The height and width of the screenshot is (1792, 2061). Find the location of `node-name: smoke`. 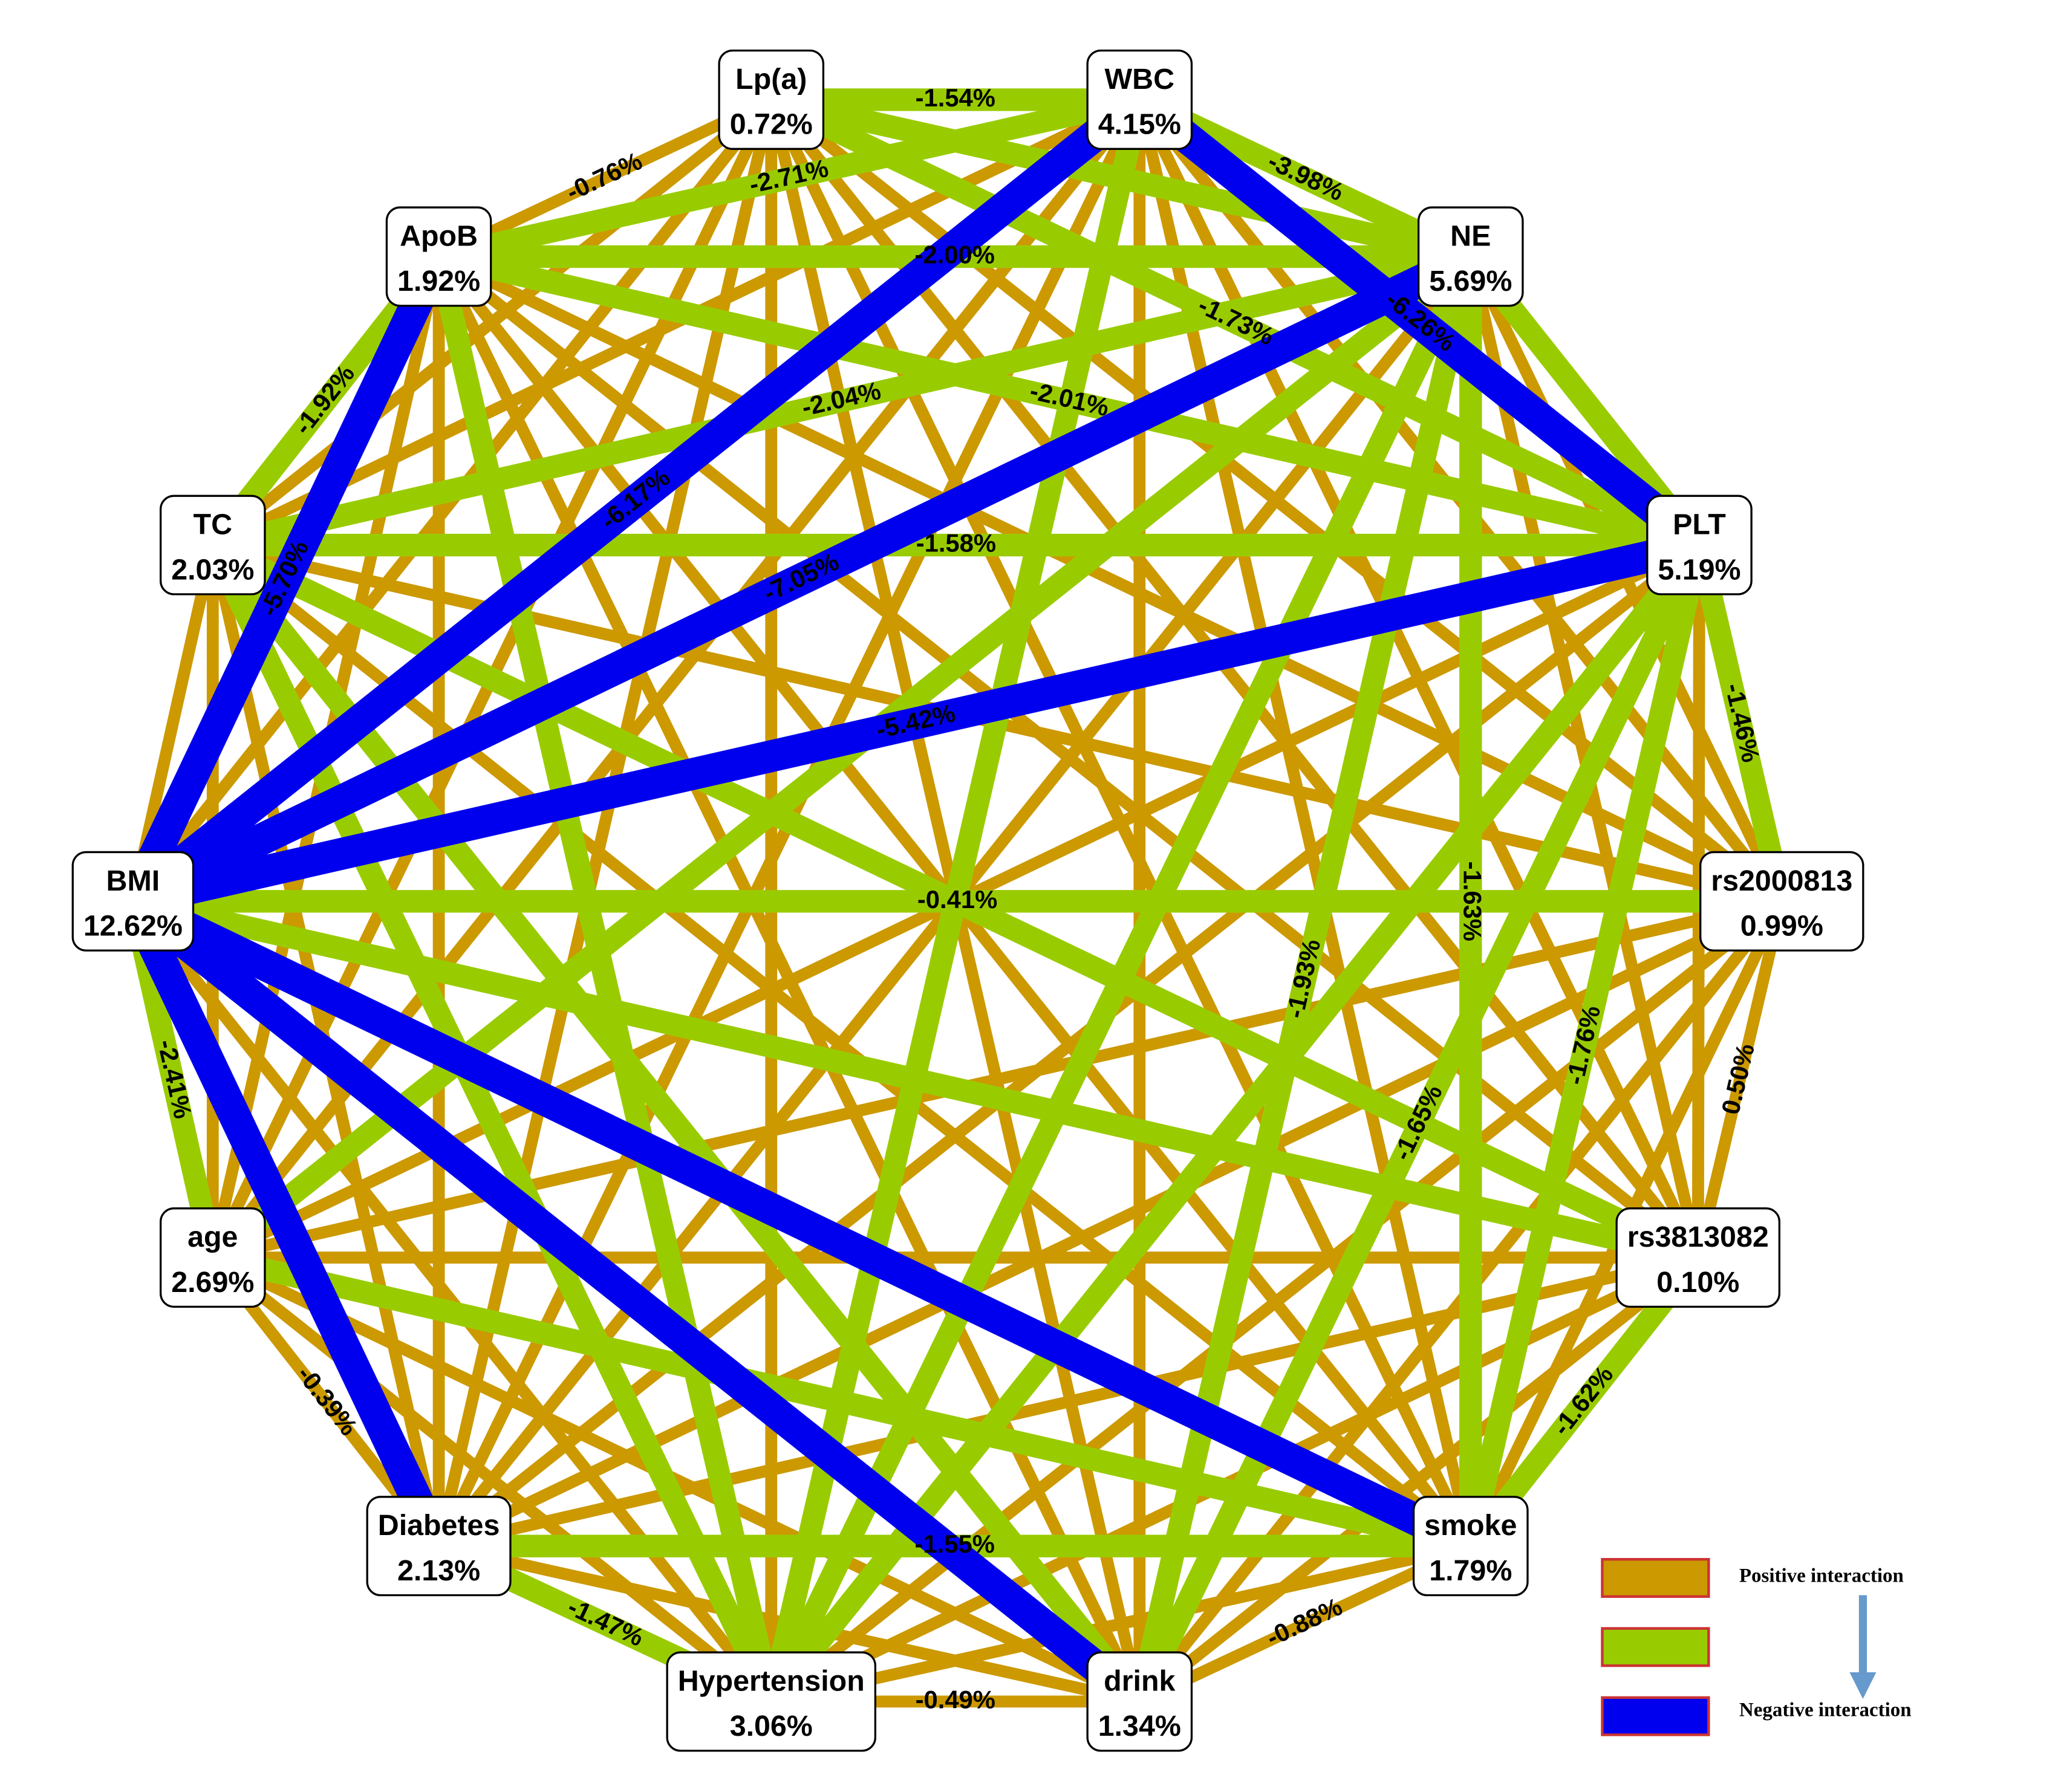

node-name: smoke is located at coordinates (1471, 1525).